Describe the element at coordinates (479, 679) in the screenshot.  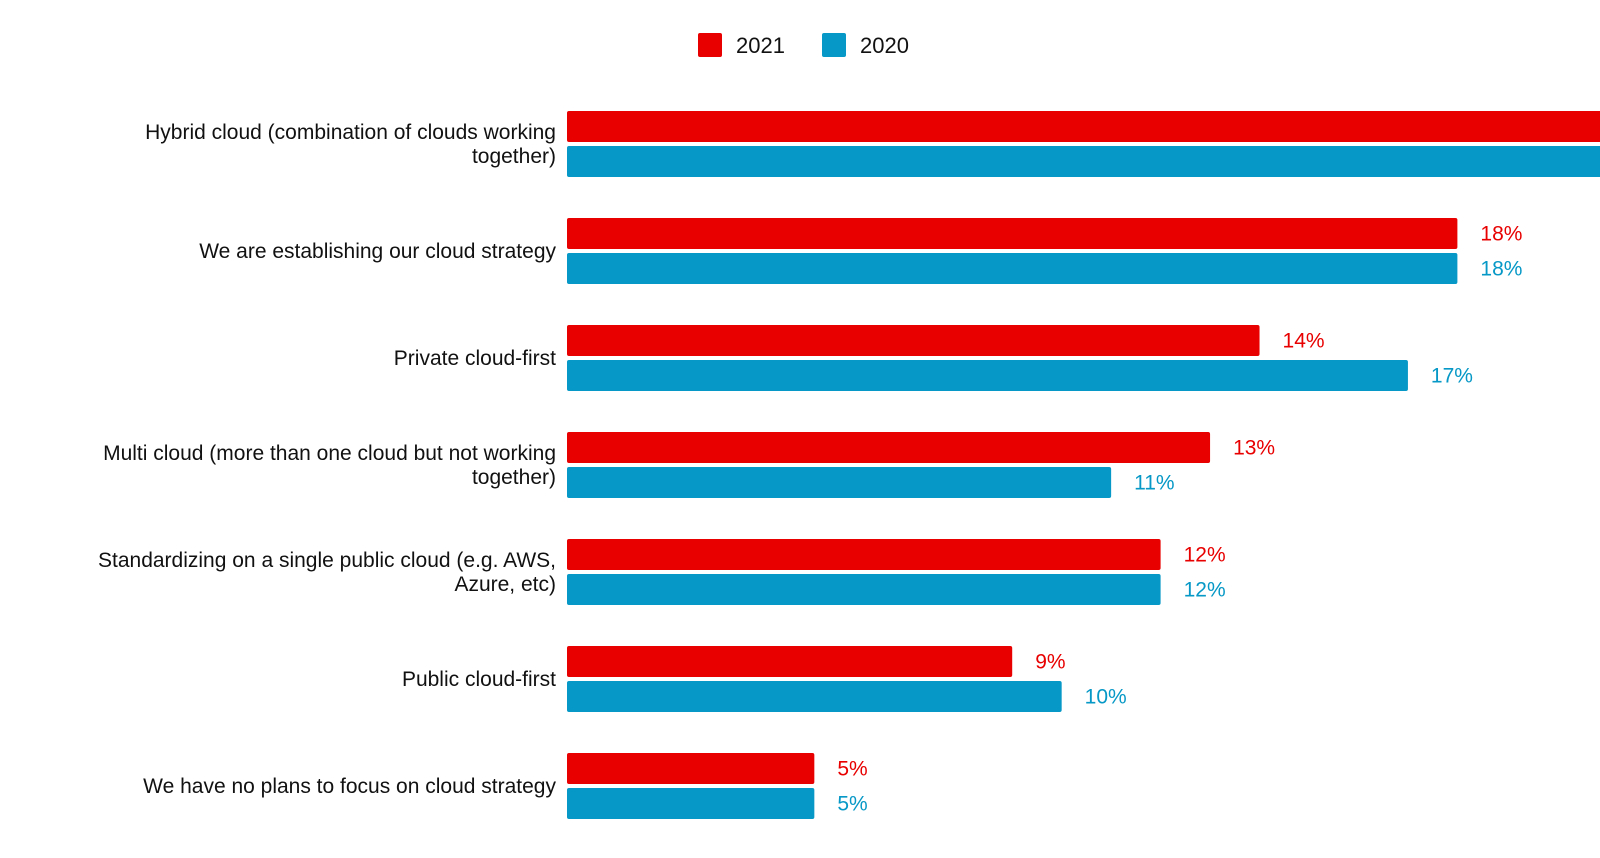
I see `category-label: Public cloud-first` at that location.